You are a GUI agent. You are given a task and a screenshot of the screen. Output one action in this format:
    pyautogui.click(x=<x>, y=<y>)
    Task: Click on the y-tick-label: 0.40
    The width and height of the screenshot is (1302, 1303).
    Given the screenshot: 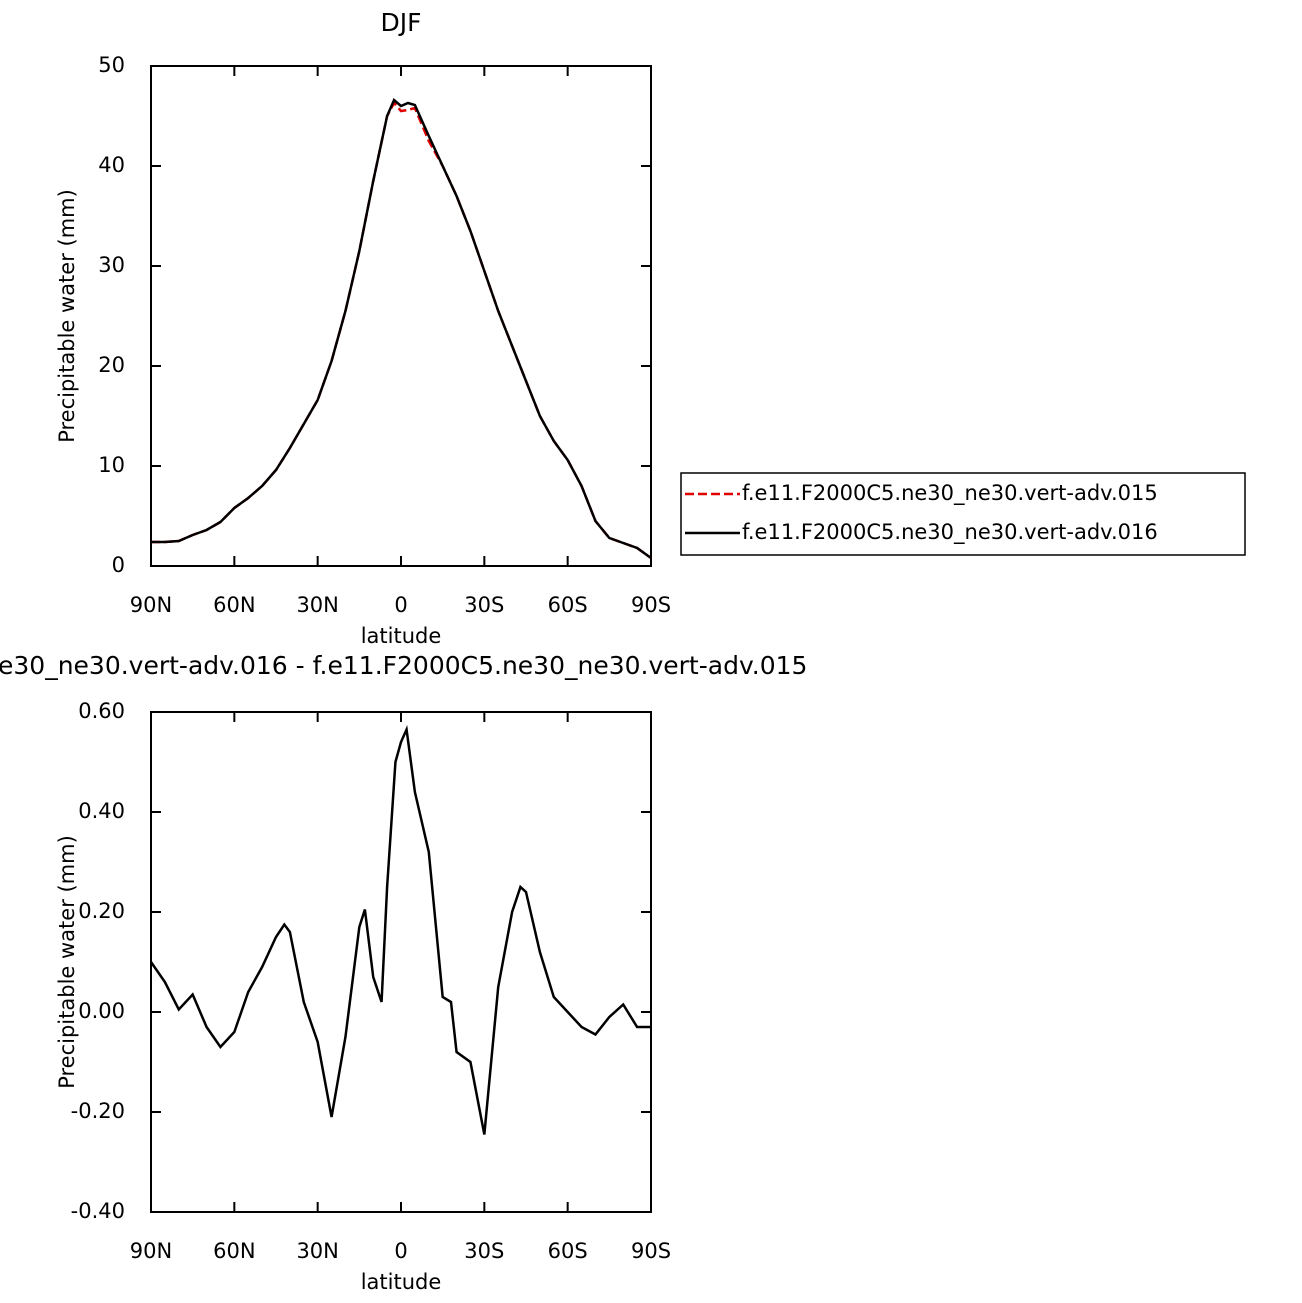 What is the action you would take?
    pyautogui.click(x=101, y=811)
    